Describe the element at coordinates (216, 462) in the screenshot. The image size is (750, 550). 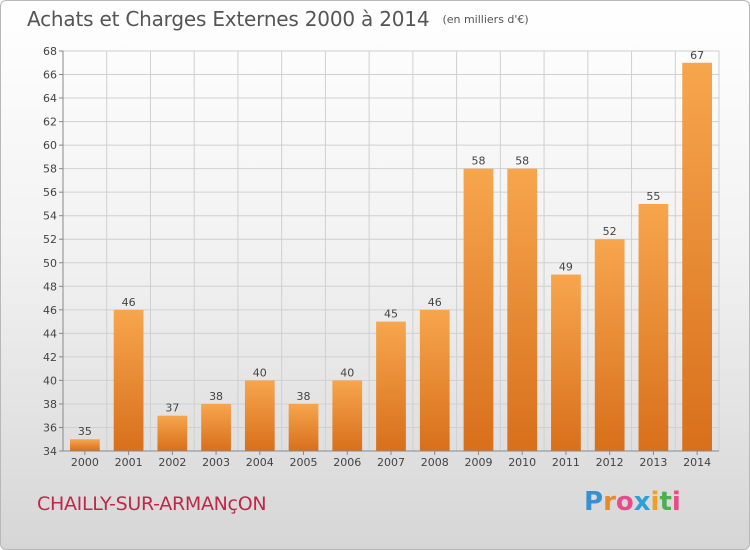
I see `x-tick-label-2003: 2003` at that location.